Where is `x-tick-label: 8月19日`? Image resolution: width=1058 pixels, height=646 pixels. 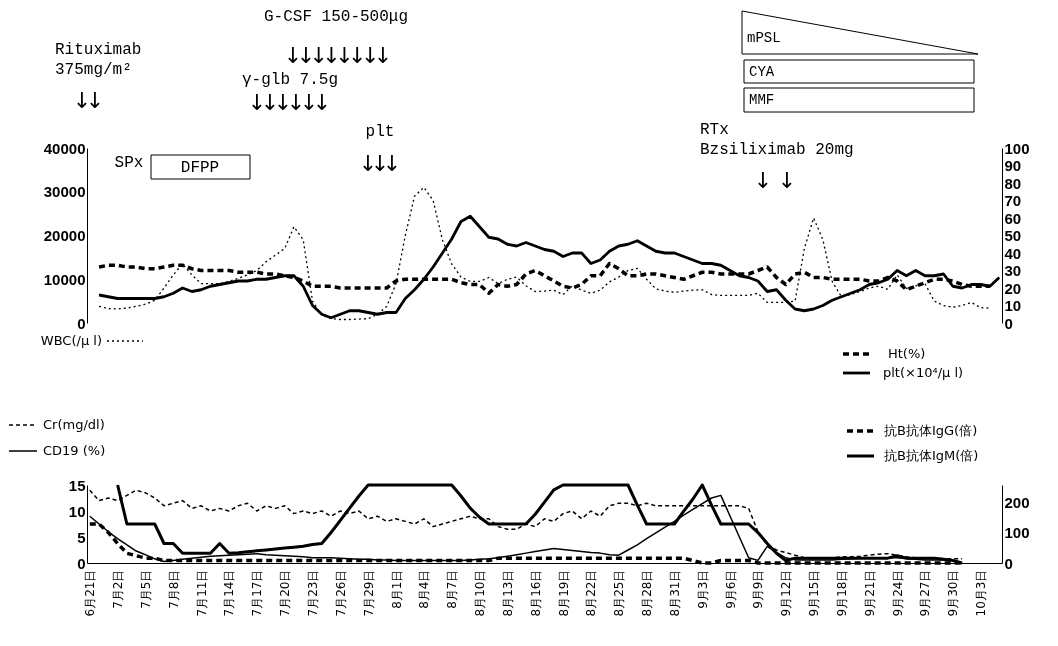
x-tick-label: 8月19日 is located at coordinates (563, 593).